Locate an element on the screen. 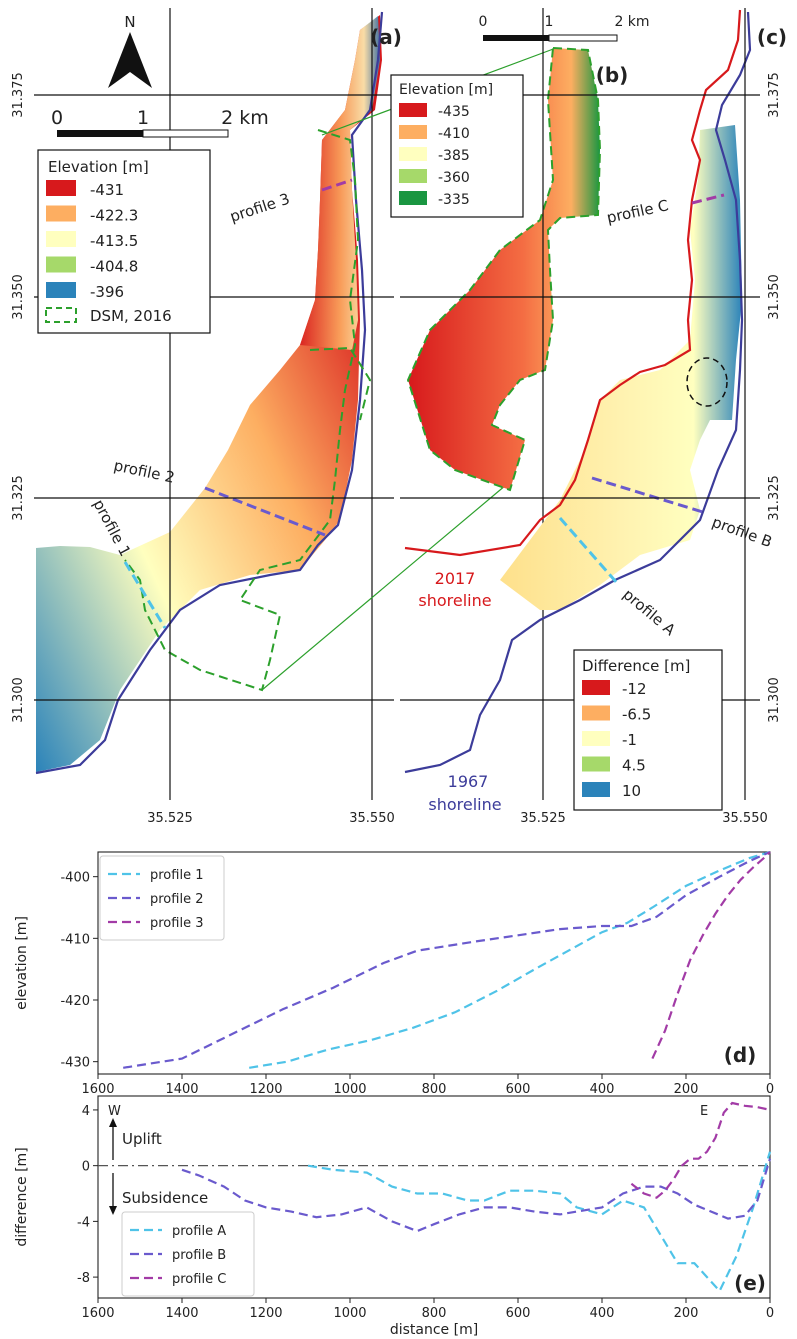  shoreline-1967-label-1: 1967 is located at coordinates (468, 781).